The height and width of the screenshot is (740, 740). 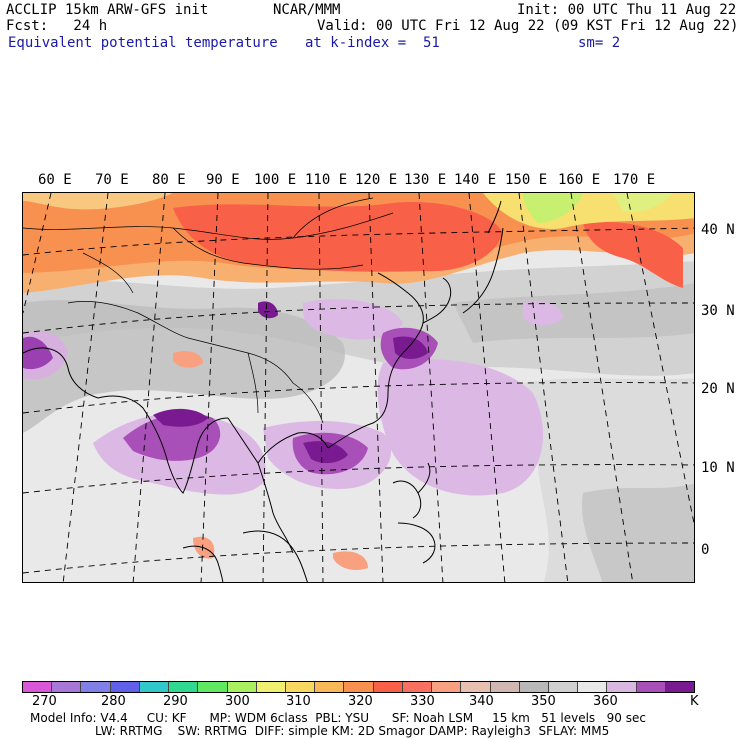 I want to click on lon-label: 100 E, so click(x=275, y=180).